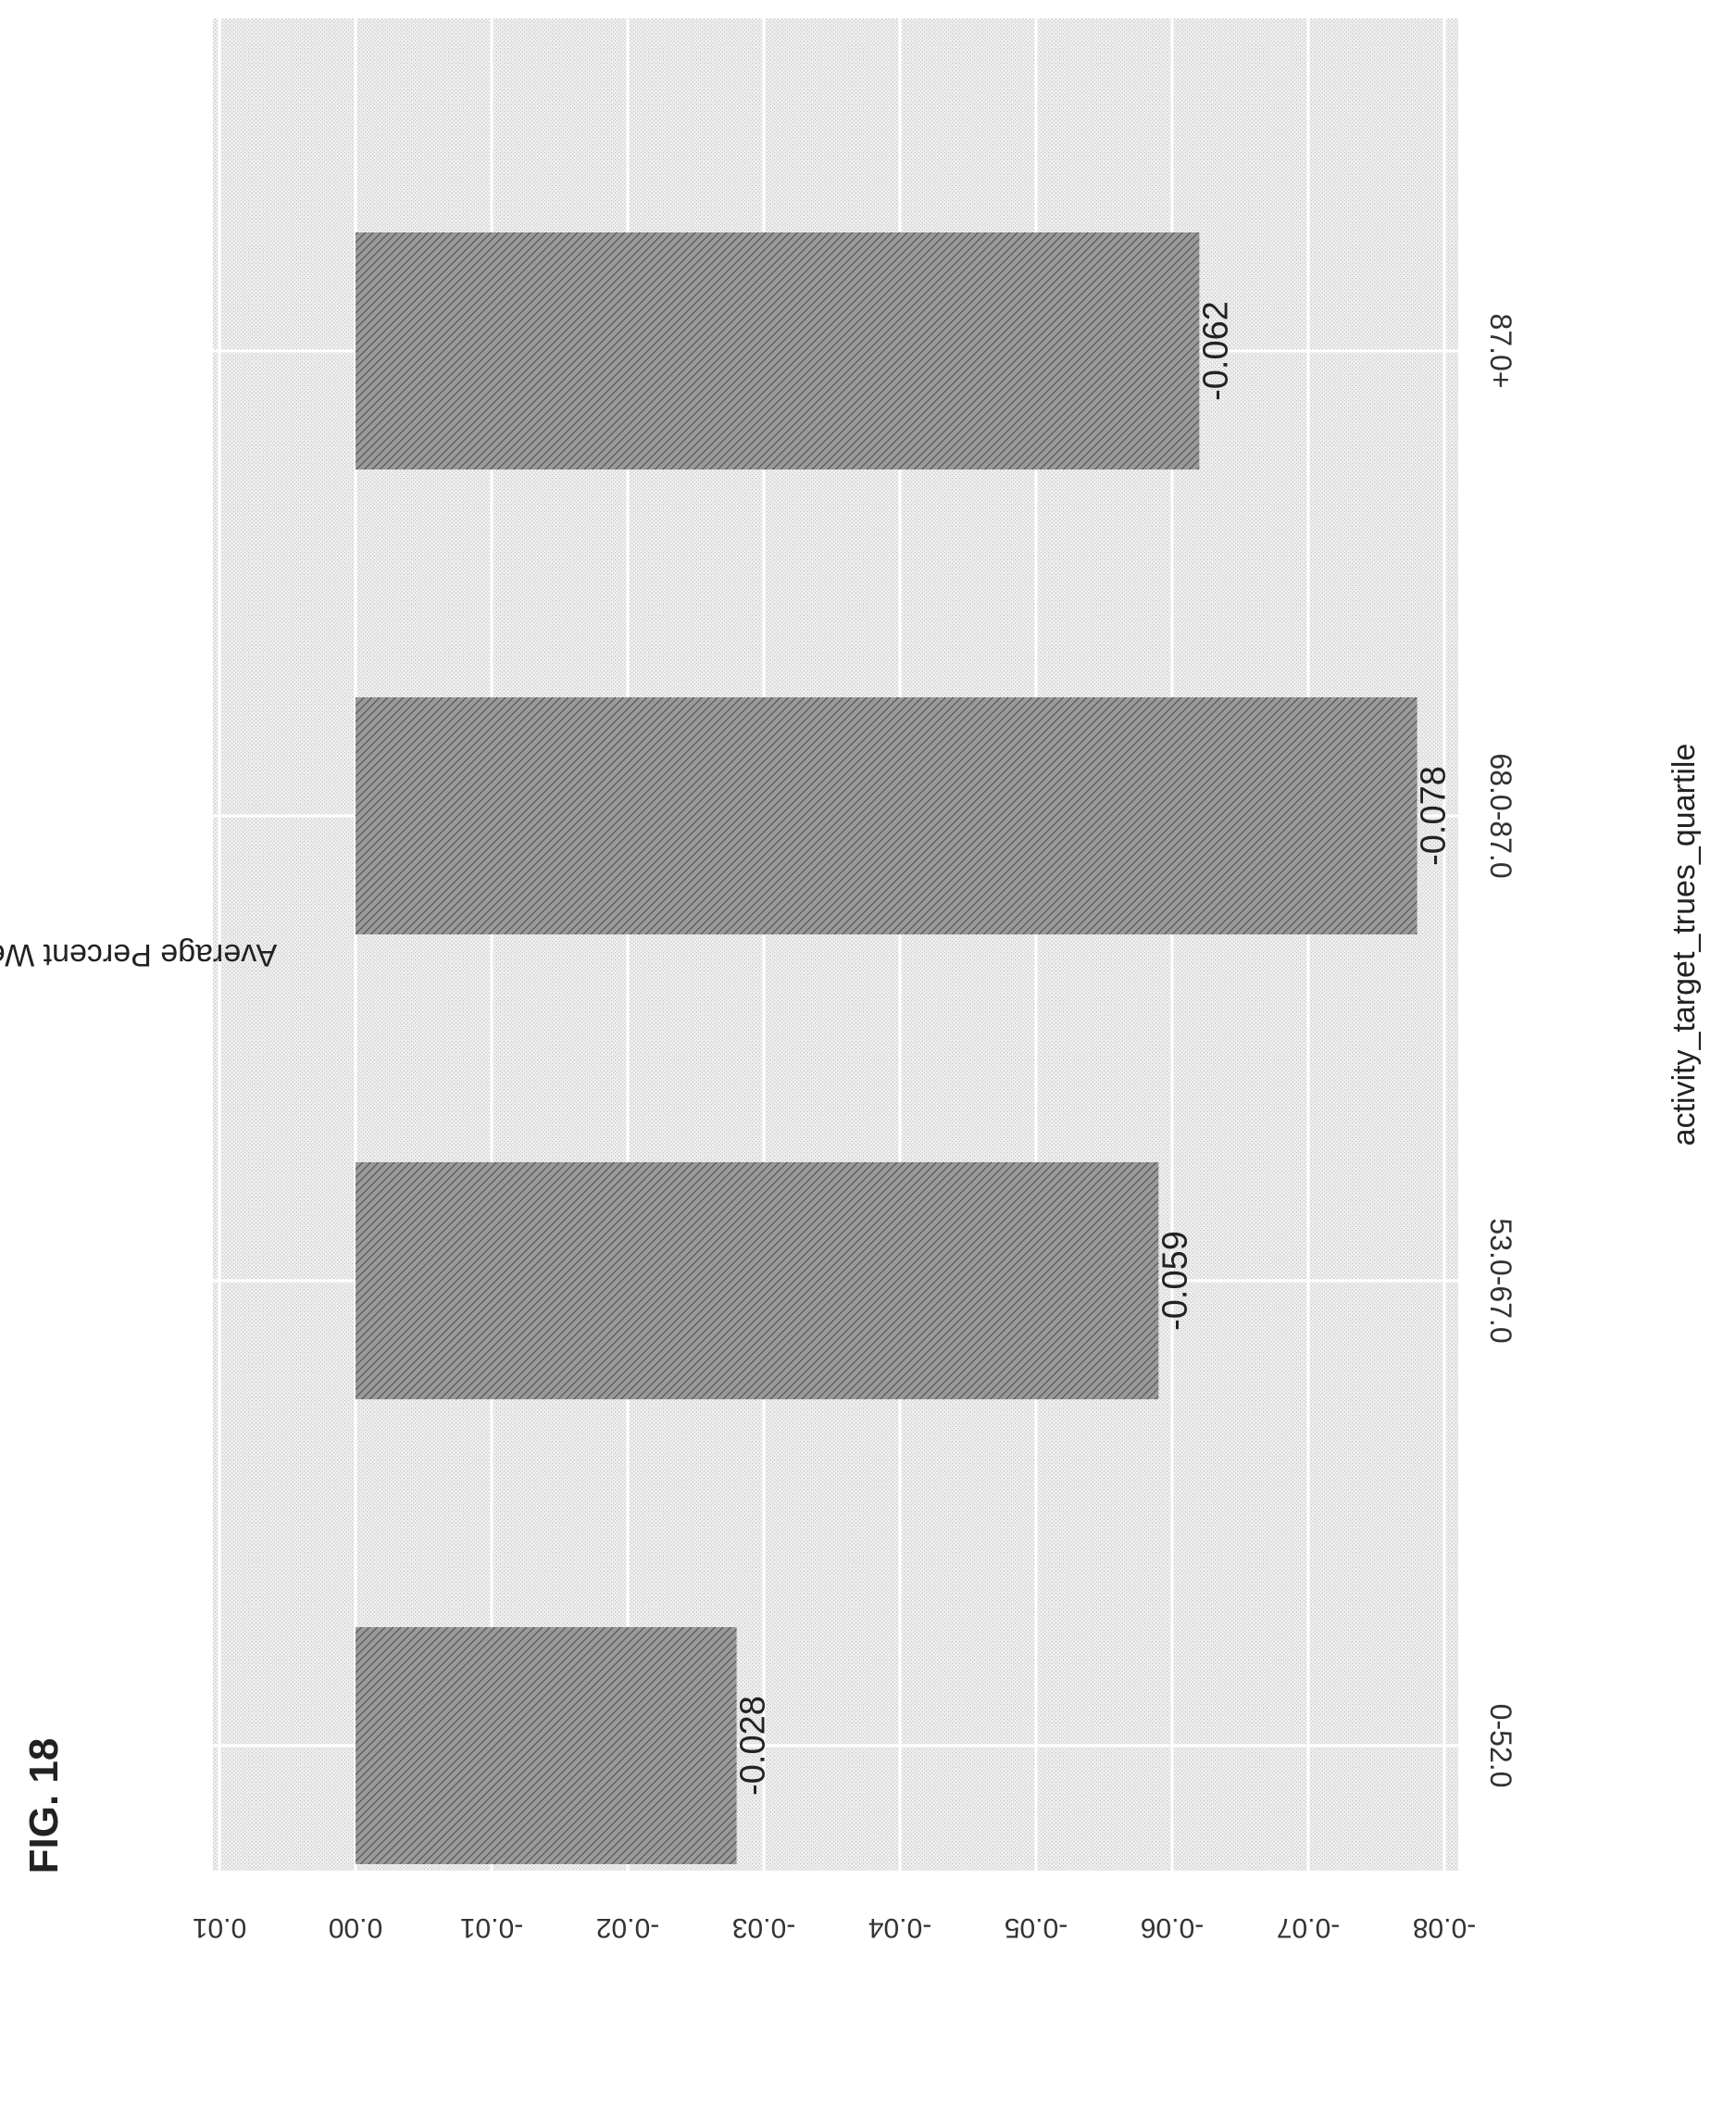  I want to click on x-tick-label: 53.0-67.0, so click(1500, 1280).